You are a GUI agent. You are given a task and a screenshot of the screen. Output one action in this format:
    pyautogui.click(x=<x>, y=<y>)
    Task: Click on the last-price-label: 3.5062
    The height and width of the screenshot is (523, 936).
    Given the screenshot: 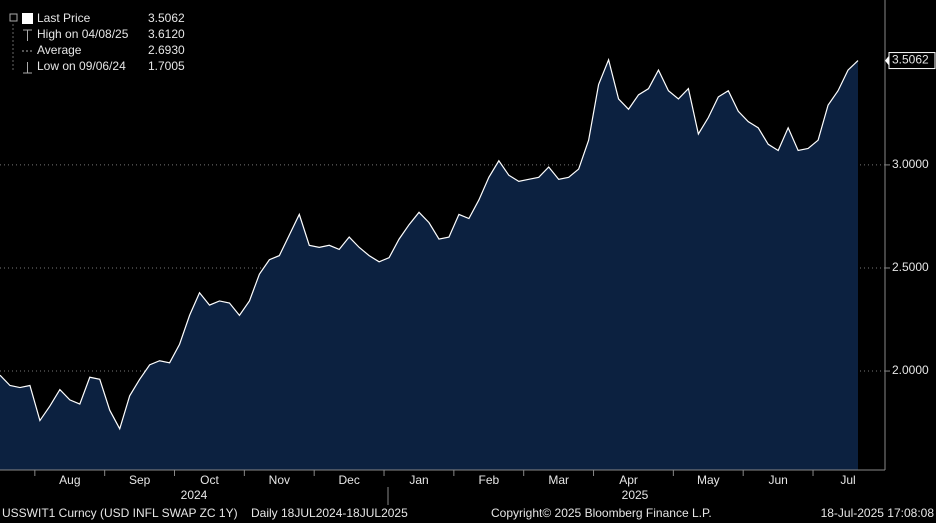 What is the action you would take?
    pyautogui.click(x=910, y=60)
    